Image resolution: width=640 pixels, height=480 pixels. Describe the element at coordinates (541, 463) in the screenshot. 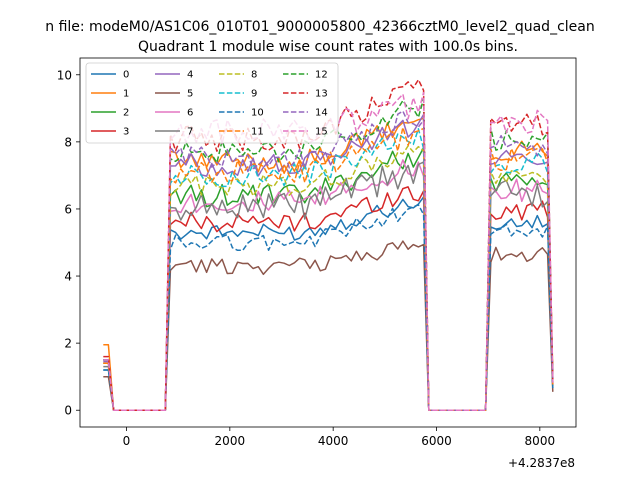

I see `x-offset-label: +4.2837e8` at that location.